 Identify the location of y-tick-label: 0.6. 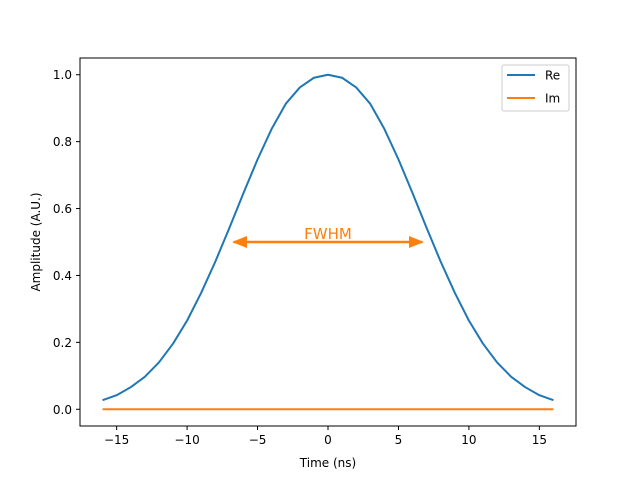
(62, 209).